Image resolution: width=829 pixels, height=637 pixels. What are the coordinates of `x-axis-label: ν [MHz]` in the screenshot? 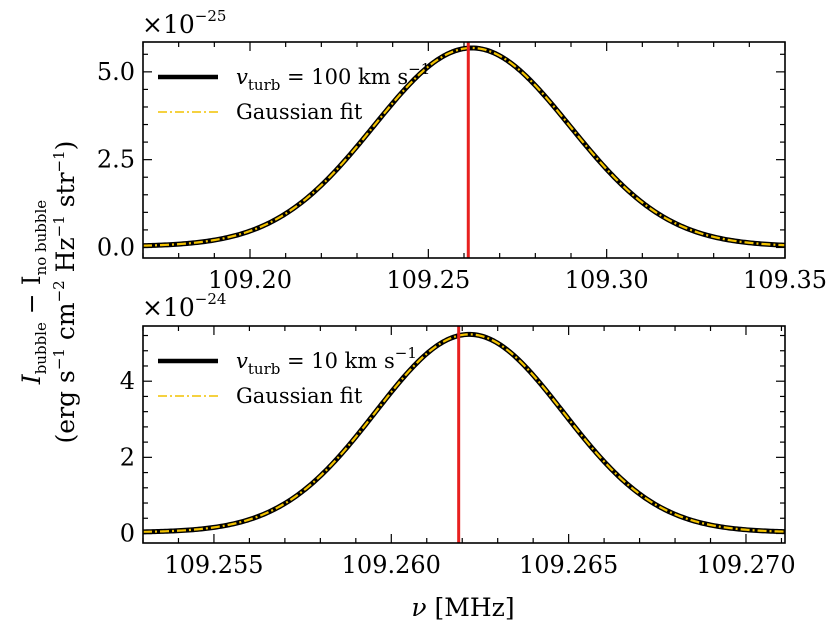 It's located at (462, 607).